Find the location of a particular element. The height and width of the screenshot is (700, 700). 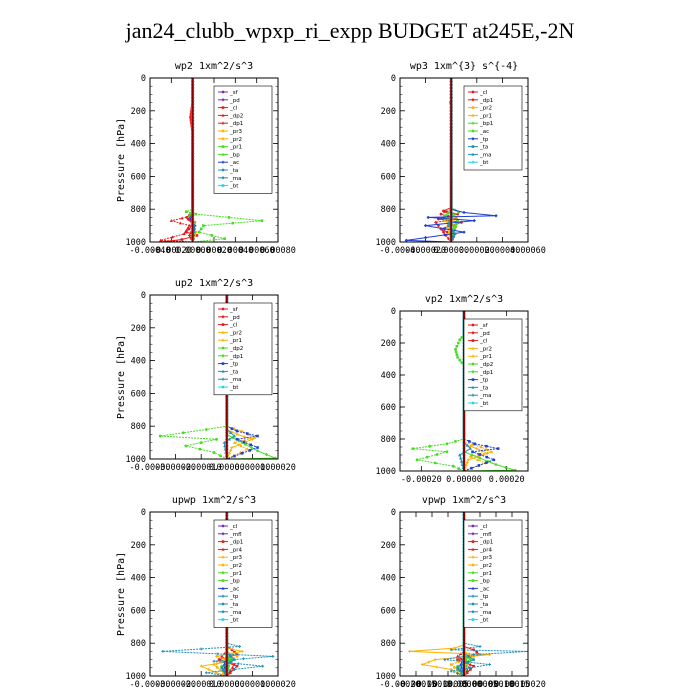

legend-entry: _pr4 is located at coordinates (236, 550).